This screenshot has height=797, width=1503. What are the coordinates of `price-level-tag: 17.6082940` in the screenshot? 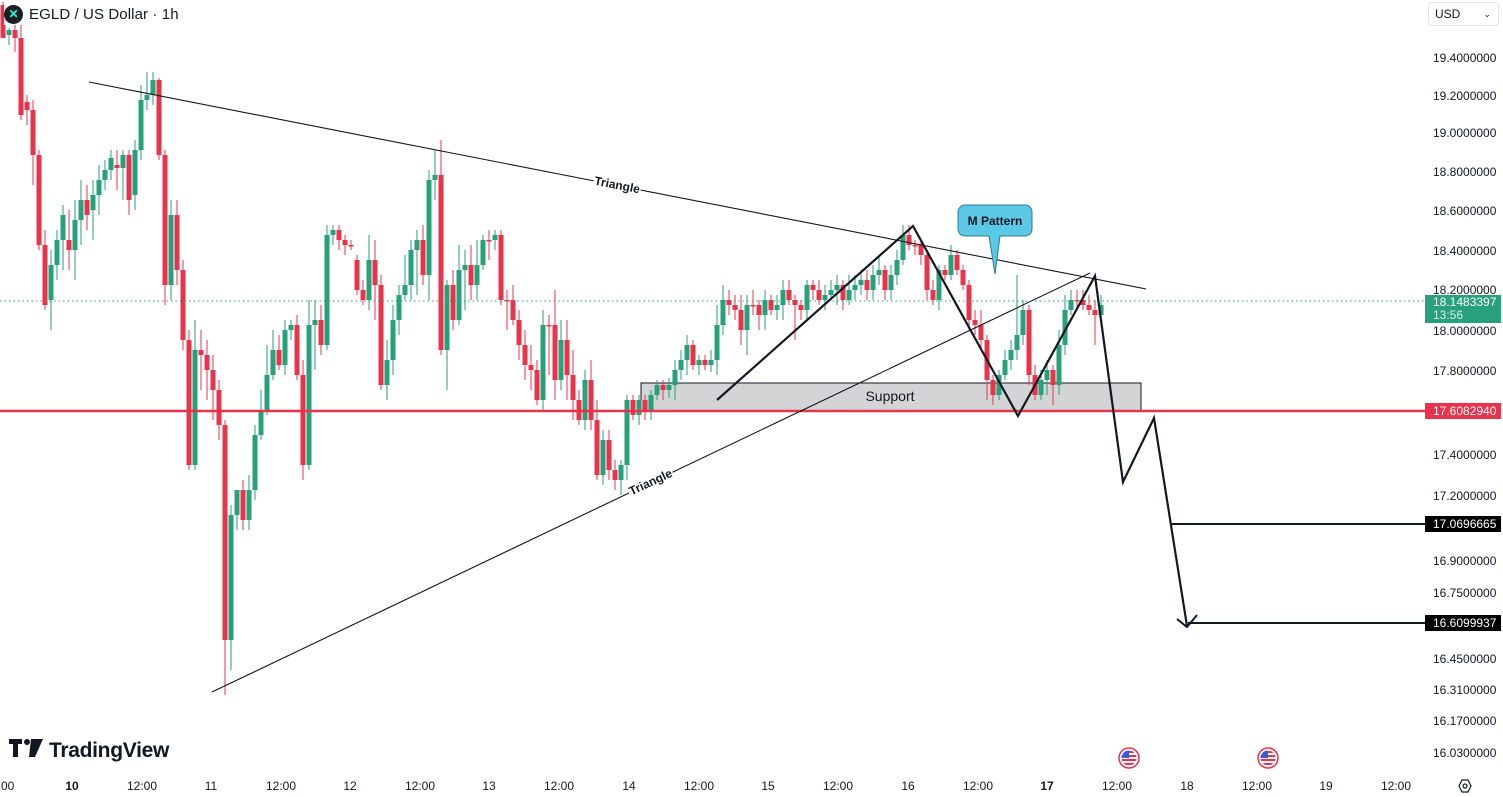 It's located at (1463, 411).